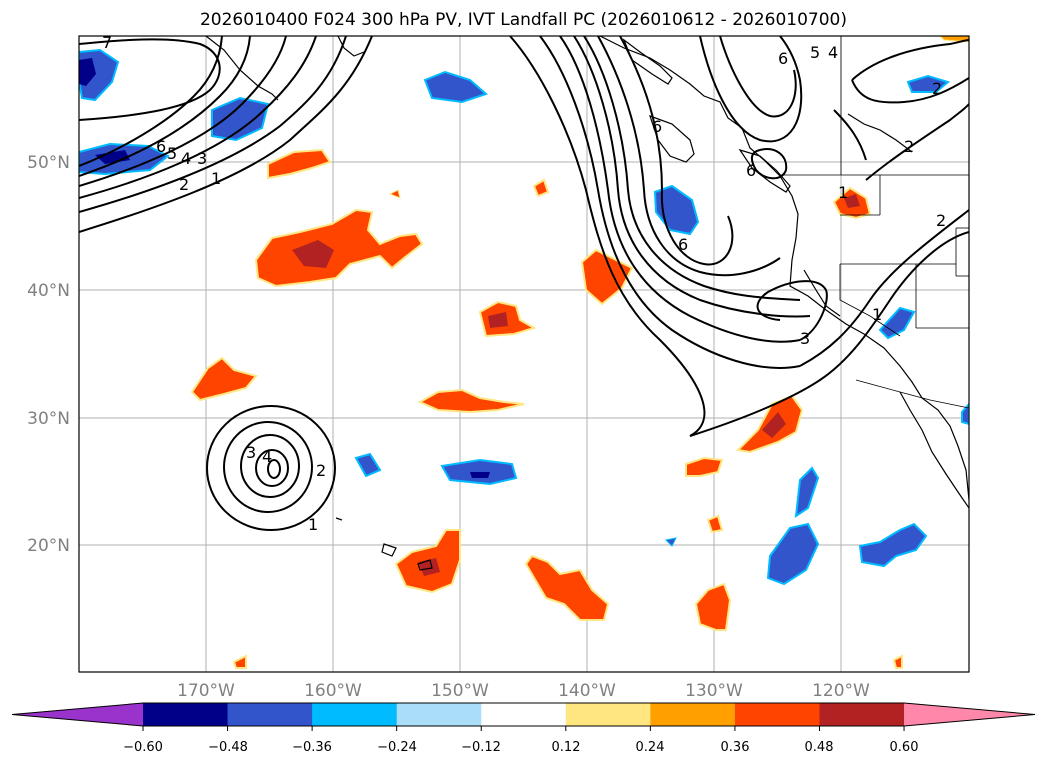 This screenshot has width=1047, height=765. I want to click on lon-tick: 130°W, so click(714, 691).